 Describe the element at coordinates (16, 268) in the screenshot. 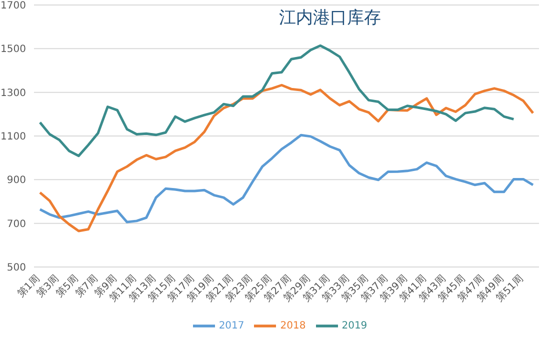

I see `y-tick-label: 500` at that location.